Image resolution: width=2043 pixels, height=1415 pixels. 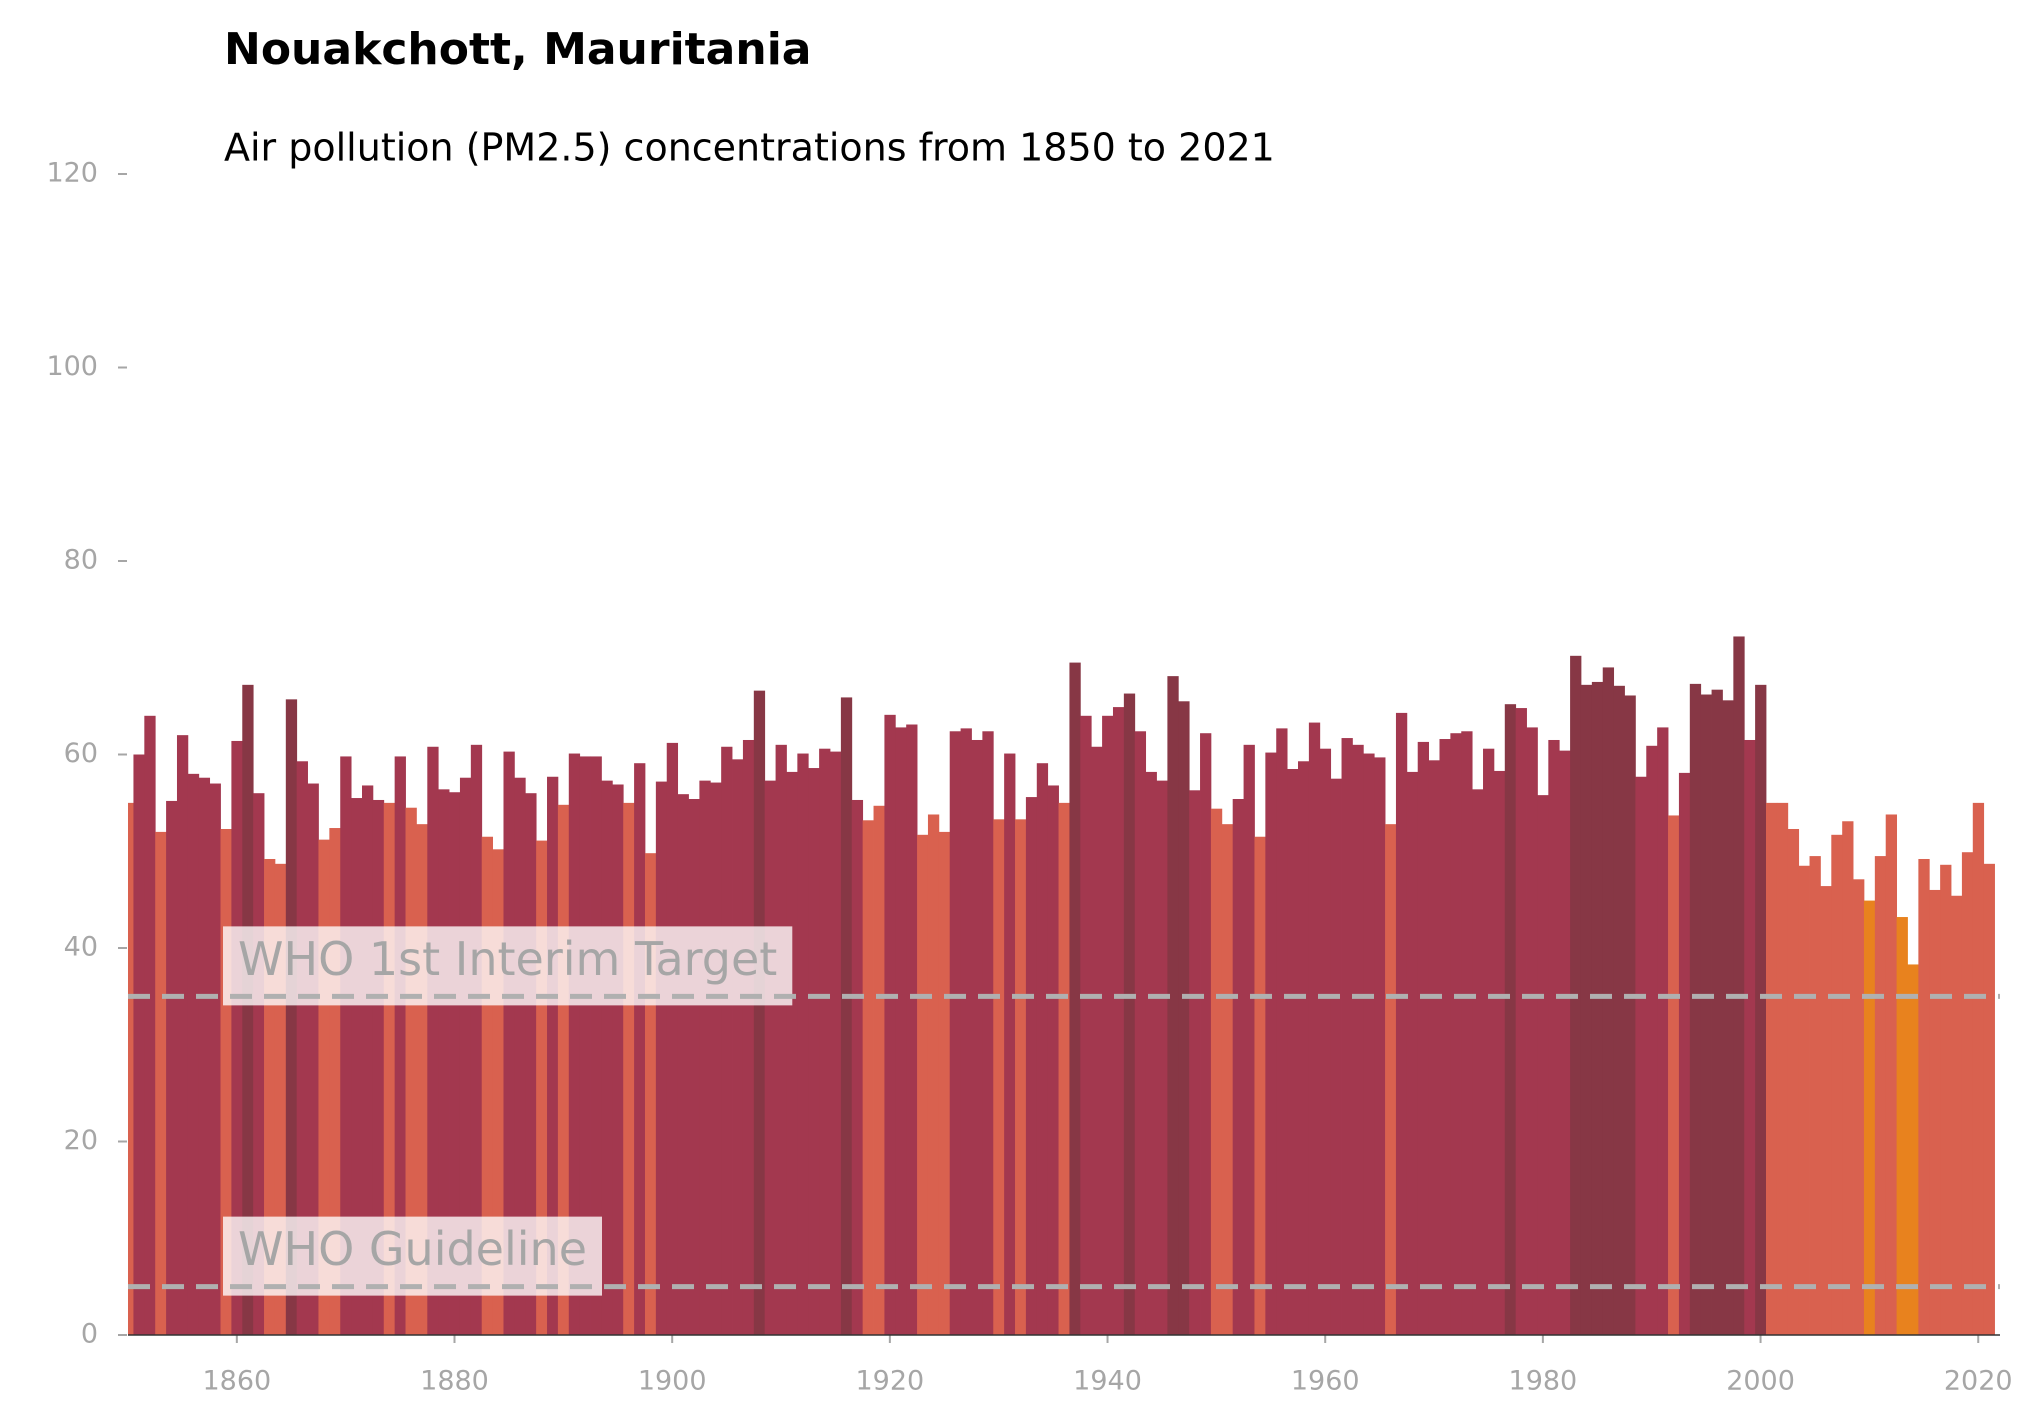 I want to click on y-tick-label: 100, so click(x=72, y=366).